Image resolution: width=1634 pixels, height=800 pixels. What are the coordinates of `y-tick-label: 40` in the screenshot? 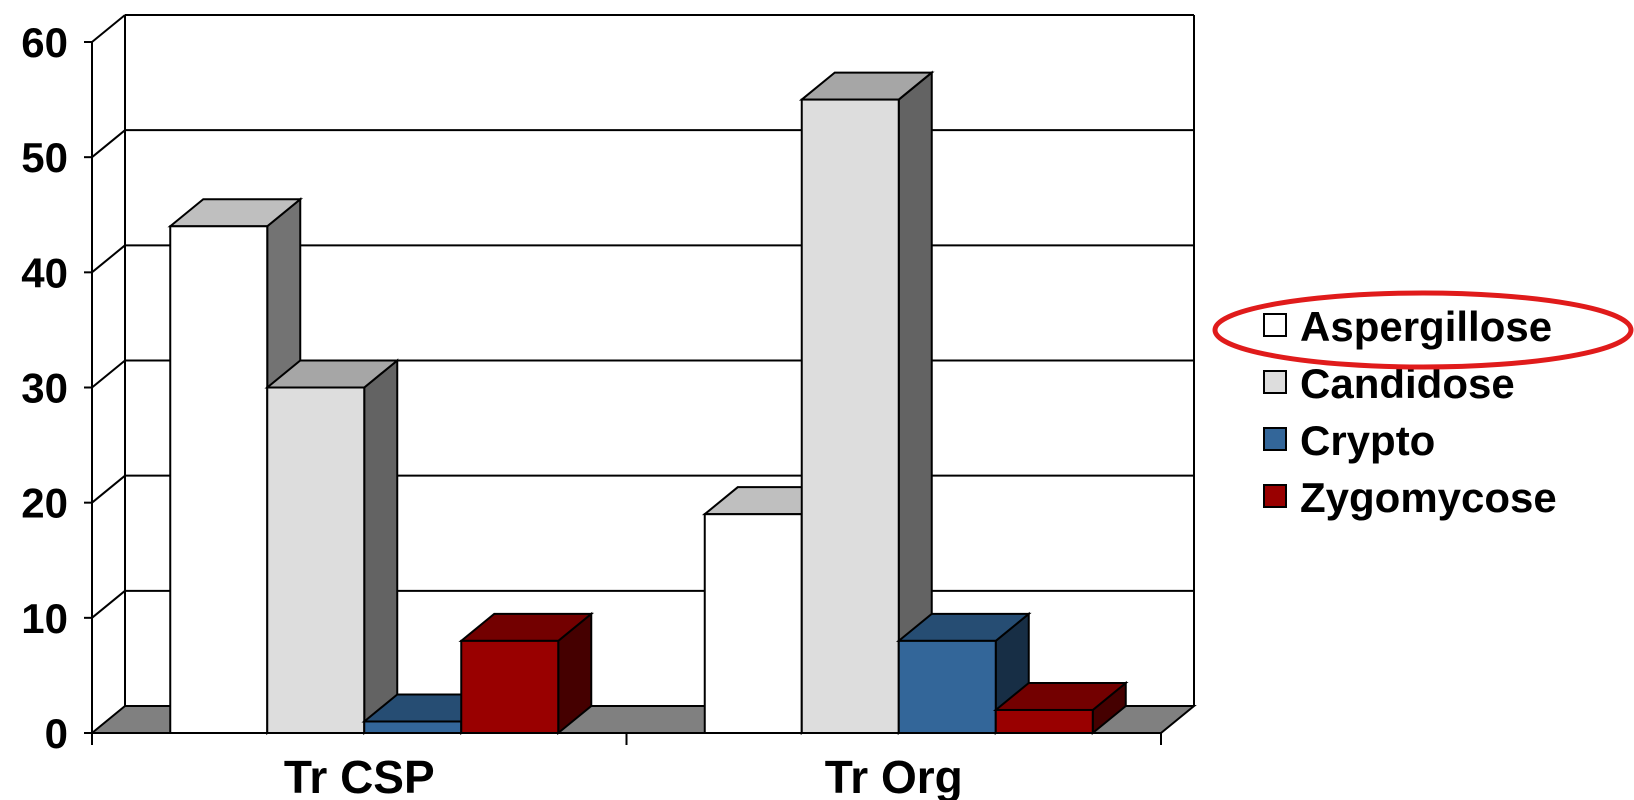 It's located at (44, 272).